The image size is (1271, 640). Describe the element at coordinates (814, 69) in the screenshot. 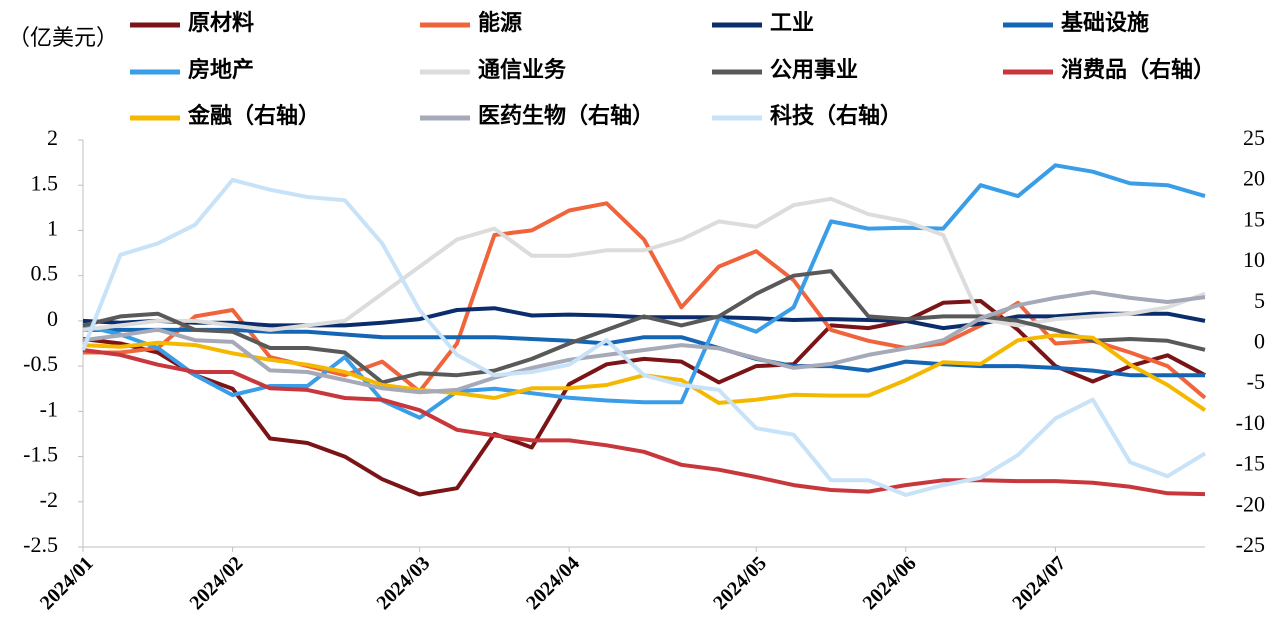

I see `legend-label: 公用事业` at that location.